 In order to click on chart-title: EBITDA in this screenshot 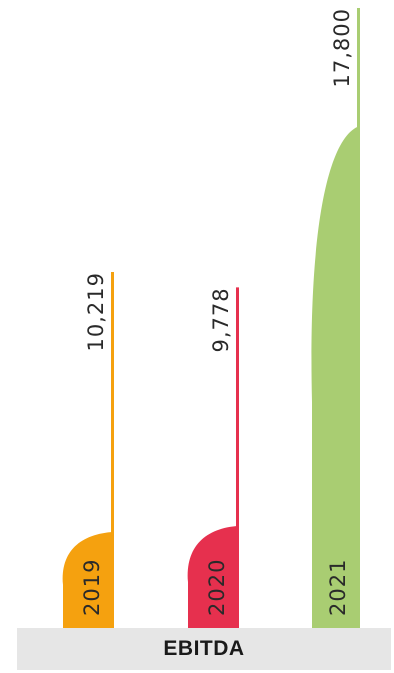, I will do `click(204, 648)`.